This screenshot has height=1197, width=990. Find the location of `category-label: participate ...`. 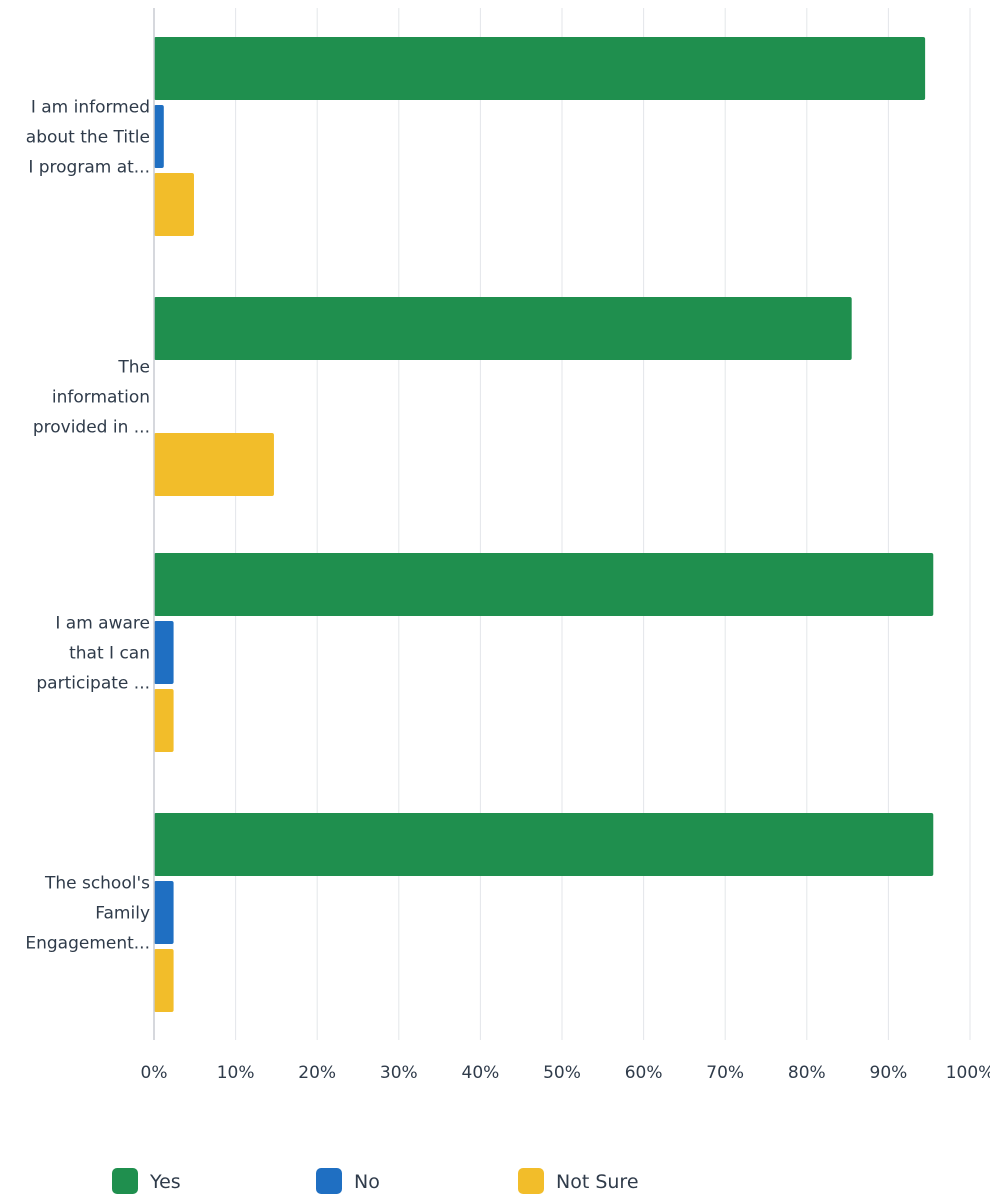

category-label: participate ... is located at coordinates (93, 684).